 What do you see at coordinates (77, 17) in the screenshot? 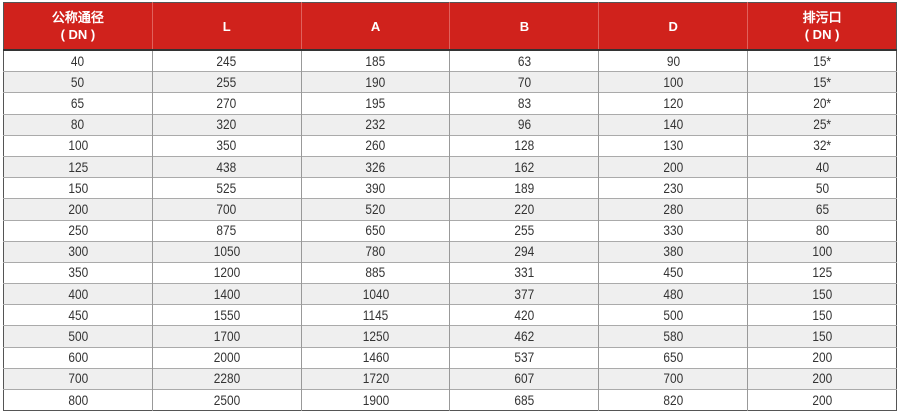
I see `column-header-label: 公称通径` at bounding box center [77, 17].